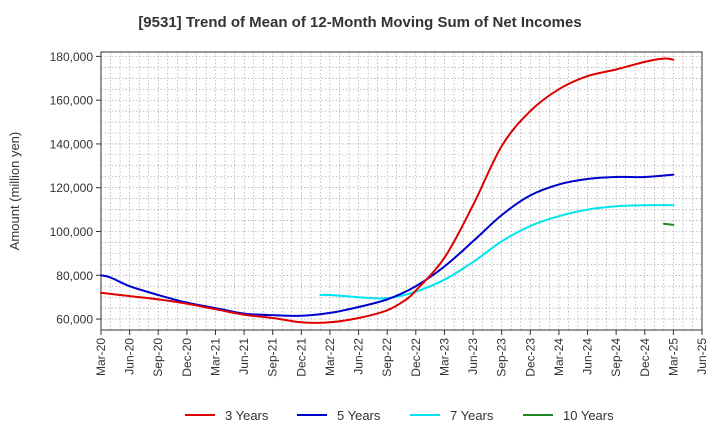  What do you see at coordinates (399, 415) in the screenshot?
I see `chart-legend: 3 Years 5 Years 7 Years 10 Years` at bounding box center [399, 415].